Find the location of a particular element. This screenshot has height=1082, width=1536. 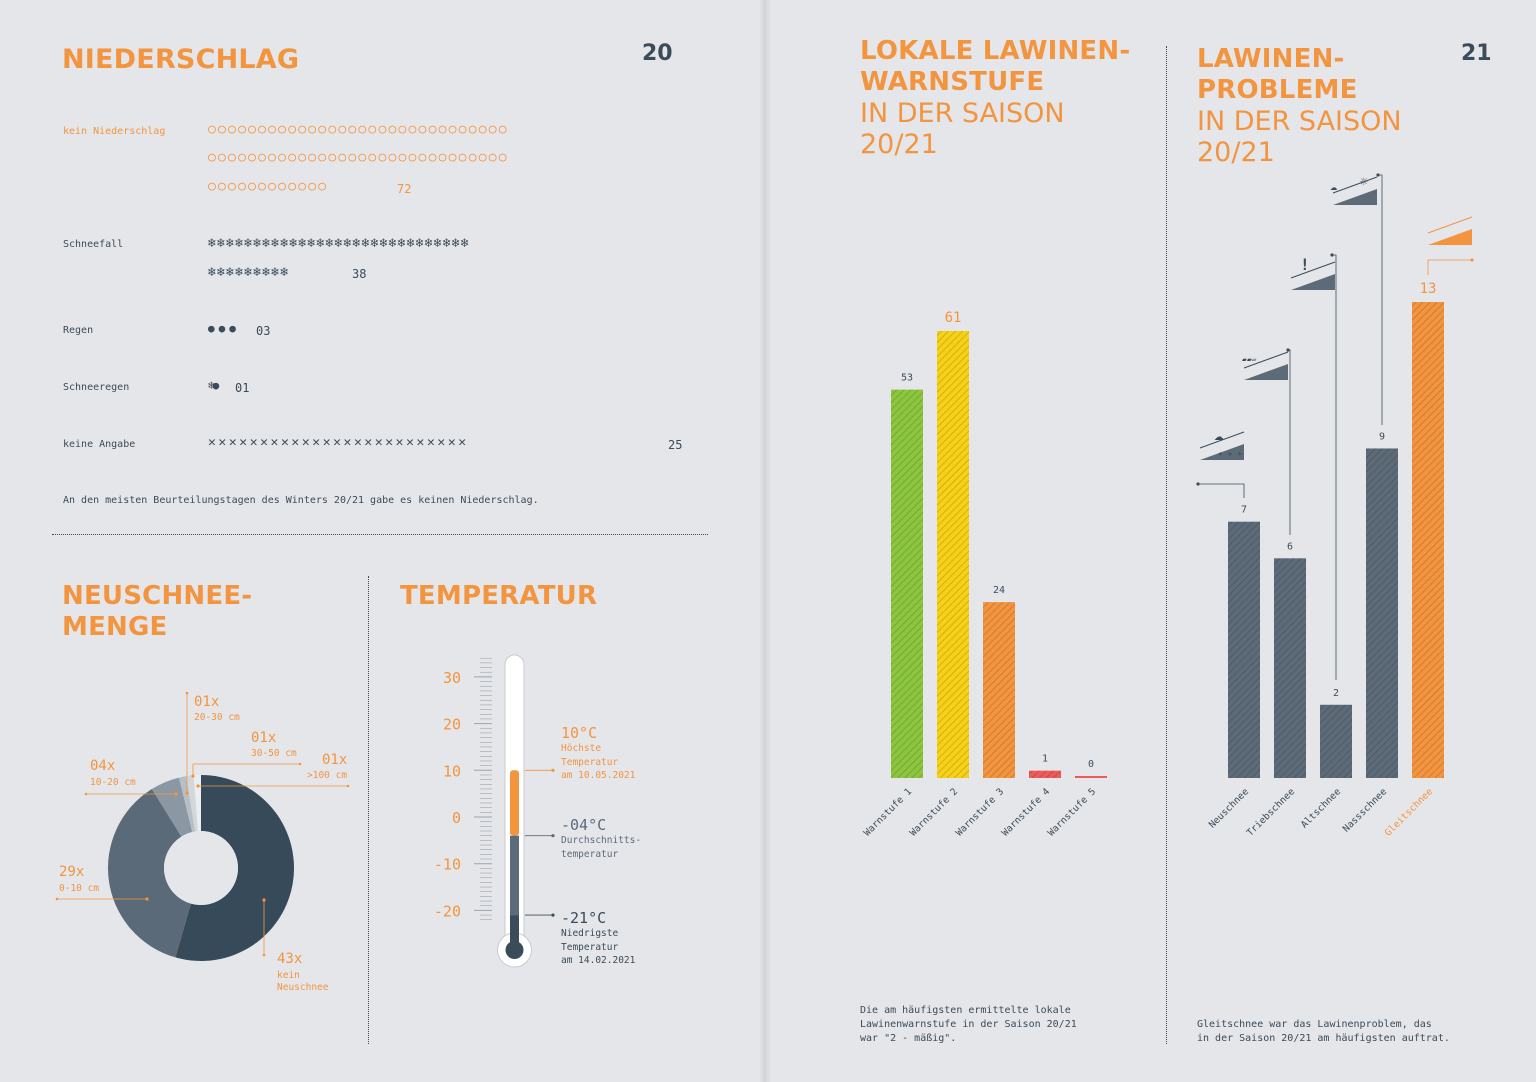

min-temp-value: -21°C is located at coordinates (584, 918).